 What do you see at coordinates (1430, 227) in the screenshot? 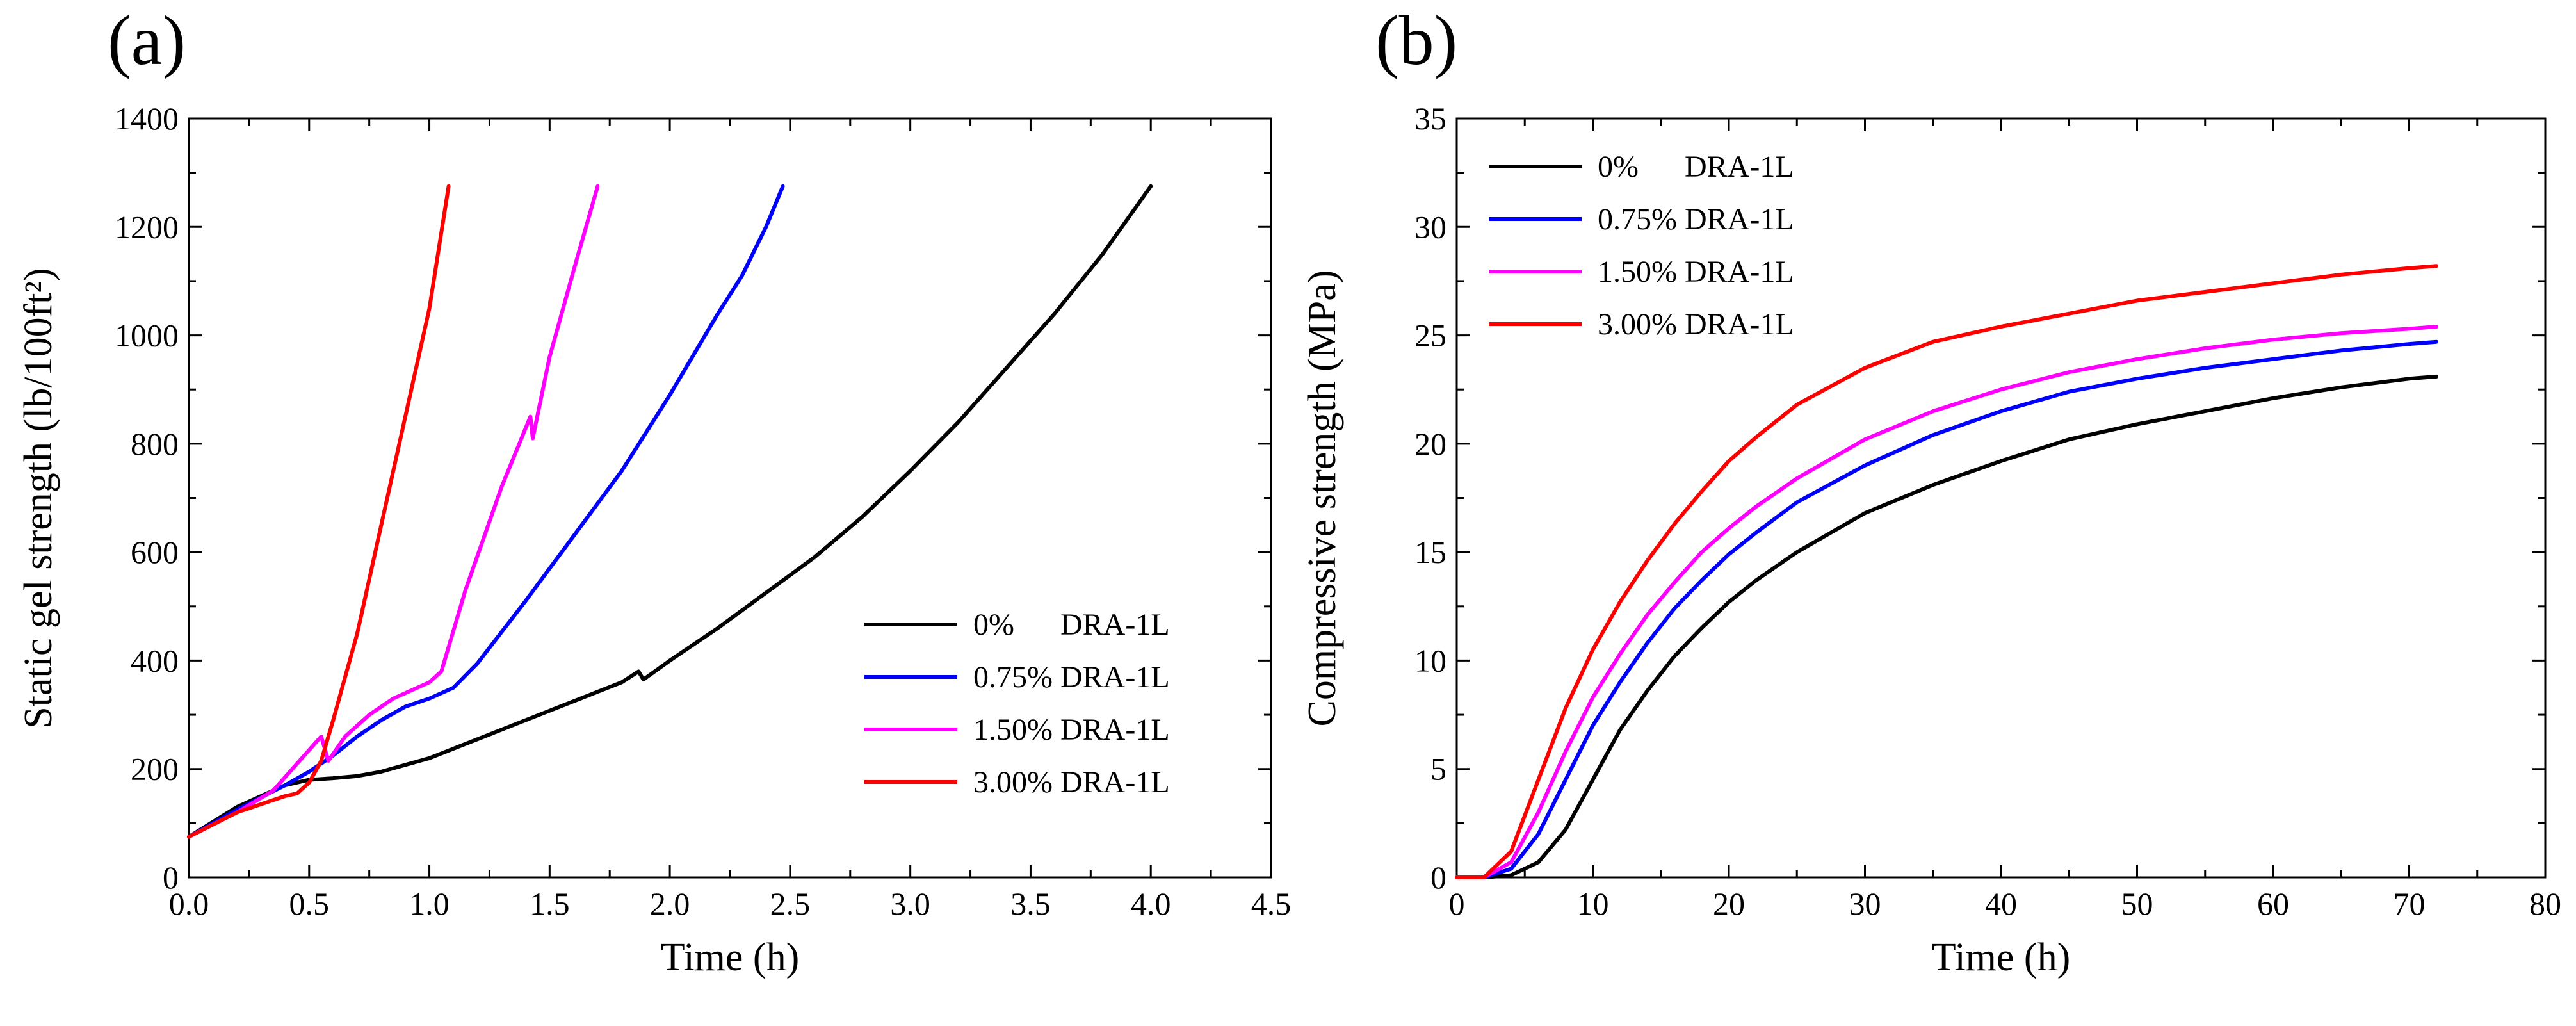
I see `y-tick-label: 30` at bounding box center [1430, 227].